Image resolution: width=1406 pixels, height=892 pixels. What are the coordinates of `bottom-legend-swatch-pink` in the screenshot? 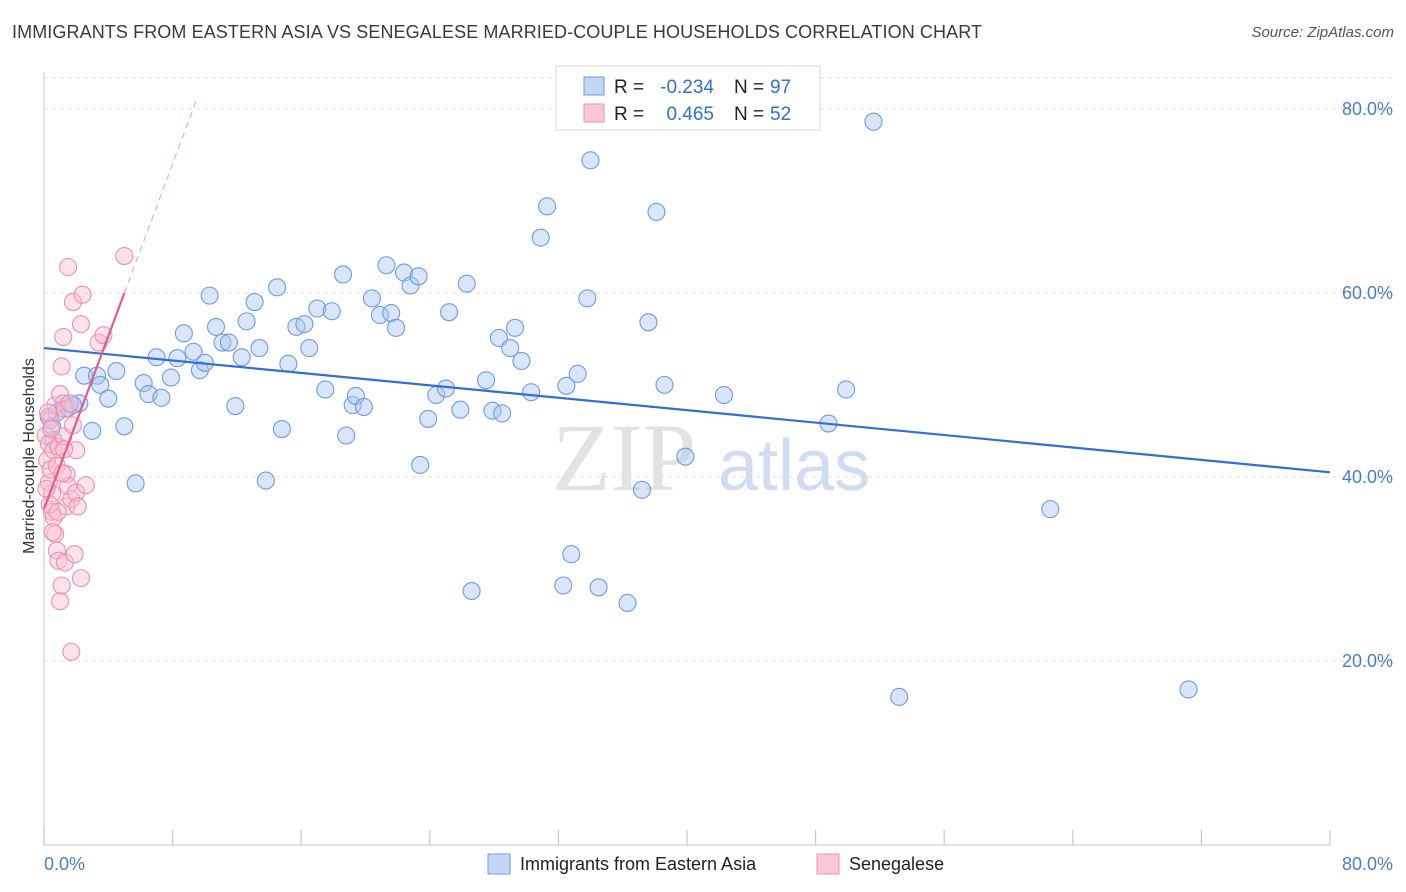 It's located at (828, 864).